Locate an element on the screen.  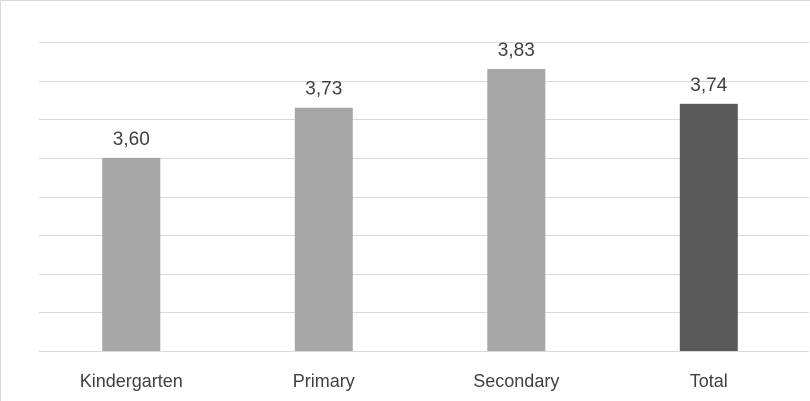
category-labels: Kindergarten Primary Secondary Total is located at coordinates (404, 381).